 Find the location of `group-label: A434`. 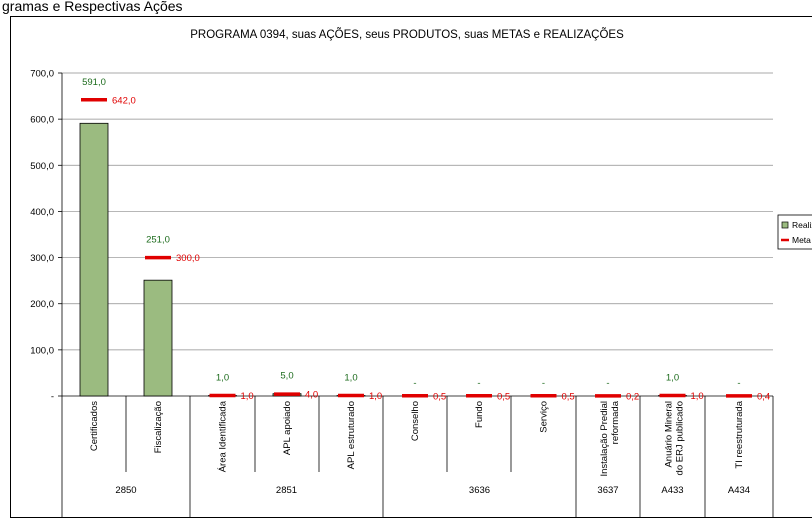

group-label: A434 is located at coordinates (739, 490).